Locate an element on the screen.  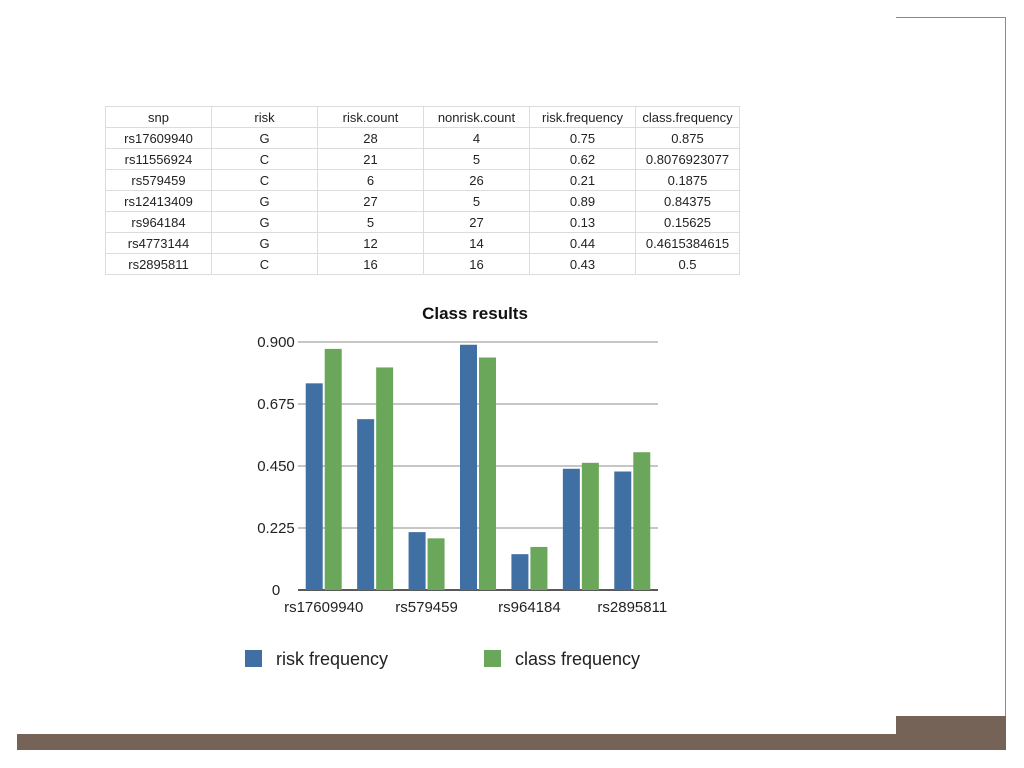
bar-class-frequency-rs17609940 is located at coordinates (333, 469).